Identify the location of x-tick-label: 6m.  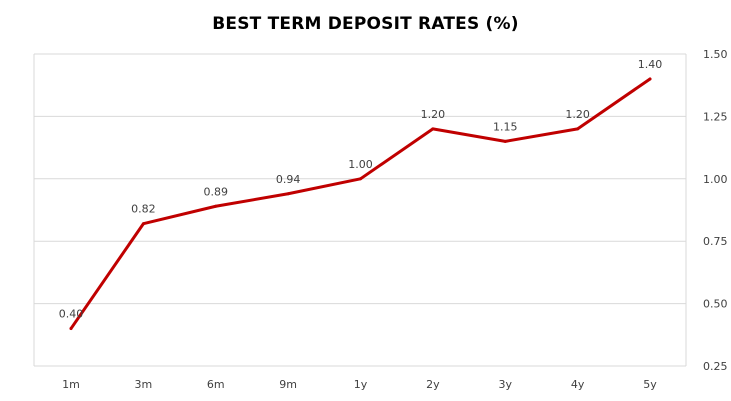
(216, 384).